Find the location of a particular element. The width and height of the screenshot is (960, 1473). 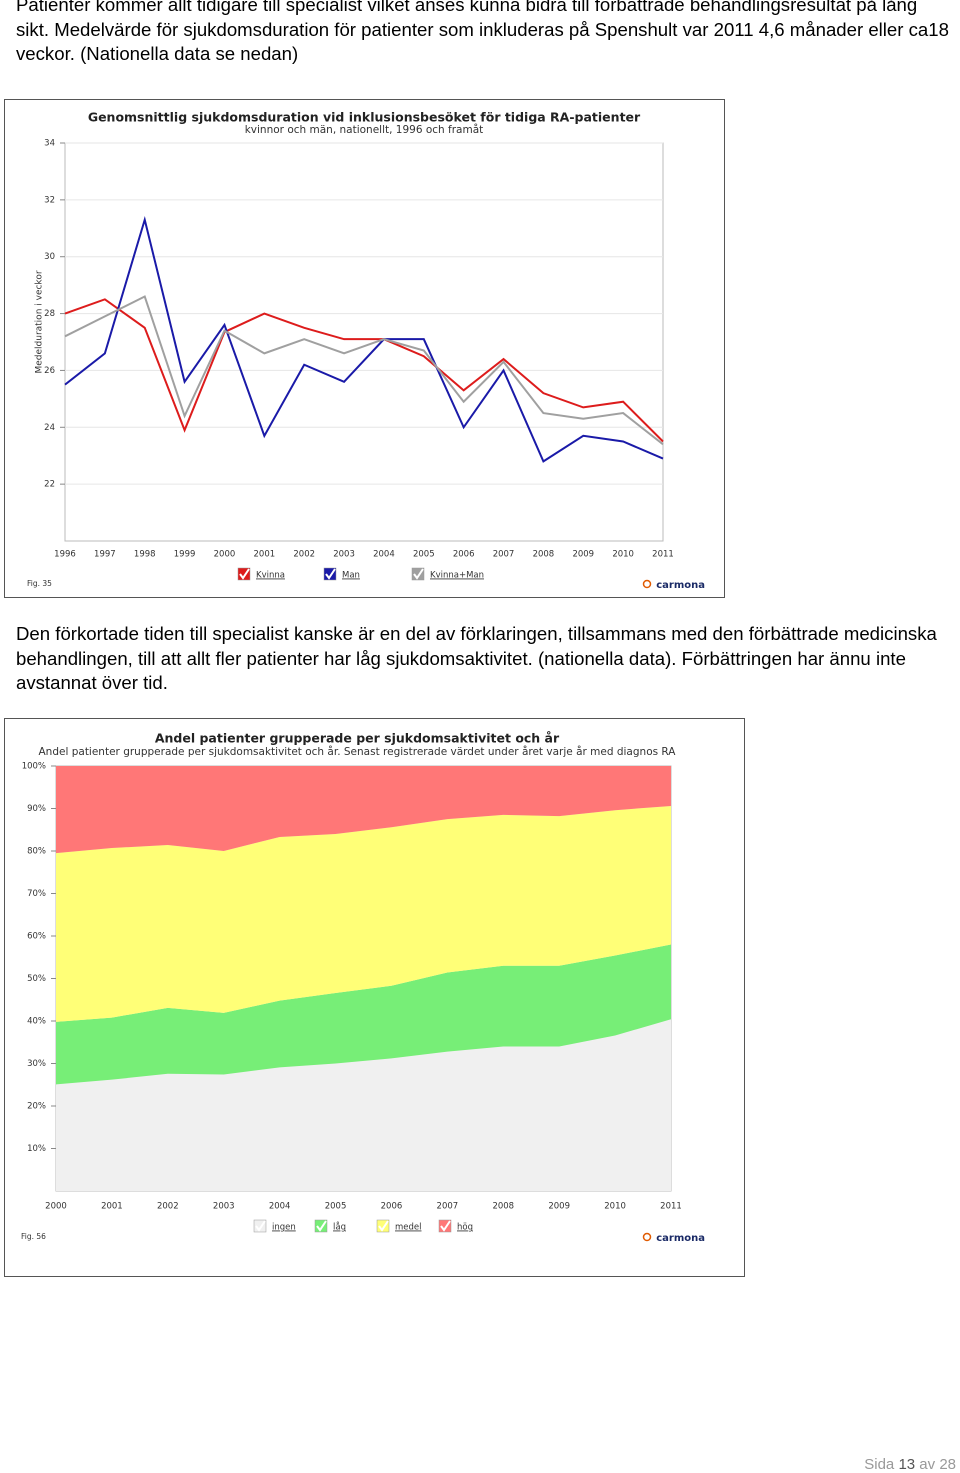

page-number: 13 is located at coordinates (907, 1464).